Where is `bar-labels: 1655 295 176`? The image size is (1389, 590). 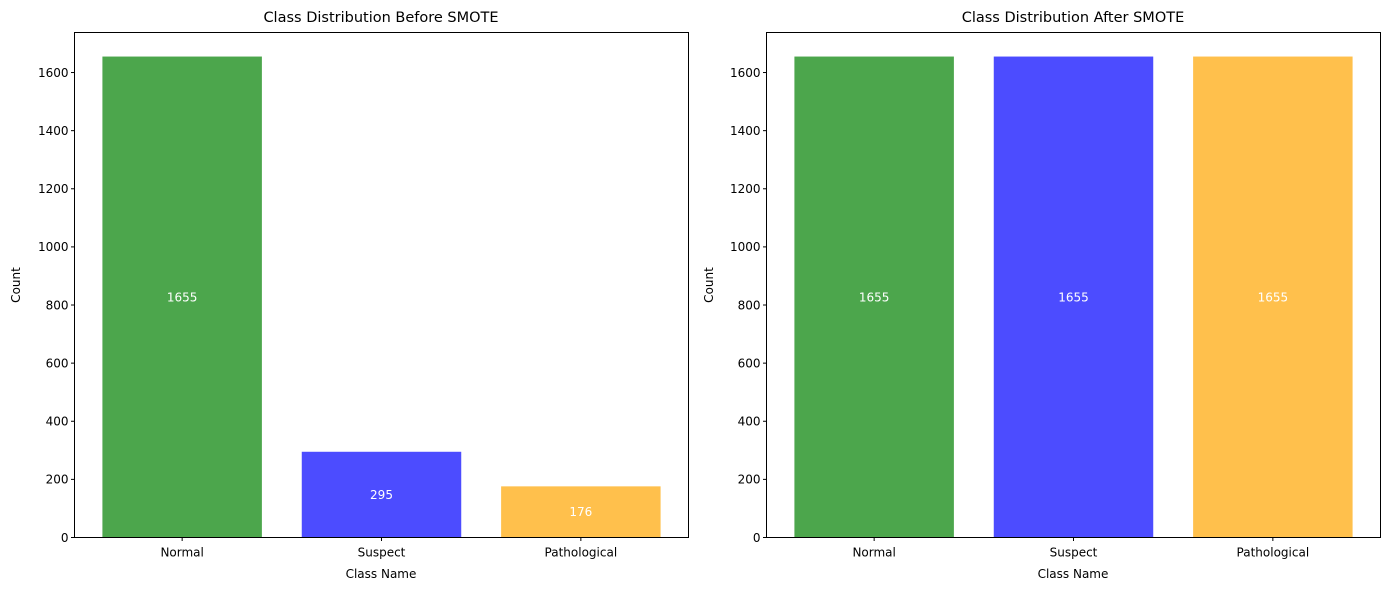
bar-labels: 1655 295 176 is located at coordinates (379, 404).